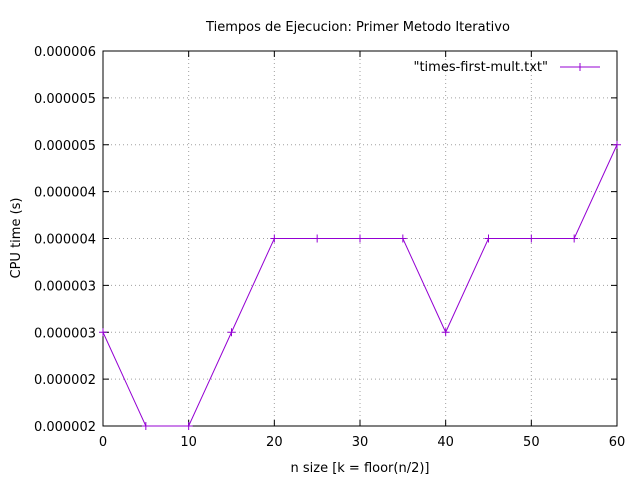 The image size is (640, 480). I want to click on y-tick-label: 0.000006, so click(65, 52).